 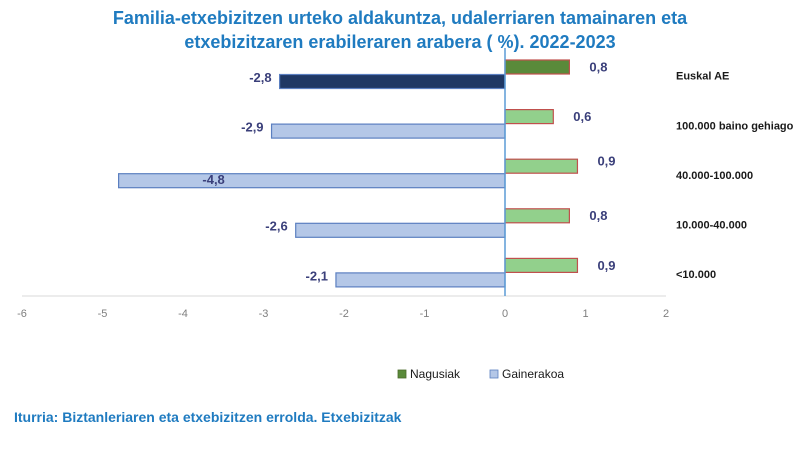 What do you see at coordinates (494, 374) in the screenshot?
I see `legend-swatch-gainerakoa` at bounding box center [494, 374].